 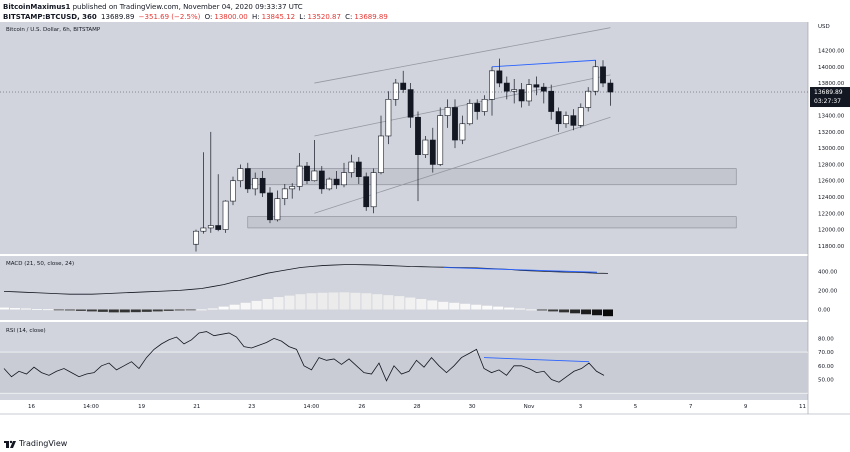 What do you see at coordinates (828, 291) in the screenshot?
I see `macd-tick-label: 200.00` at bounding box center [828, 291].